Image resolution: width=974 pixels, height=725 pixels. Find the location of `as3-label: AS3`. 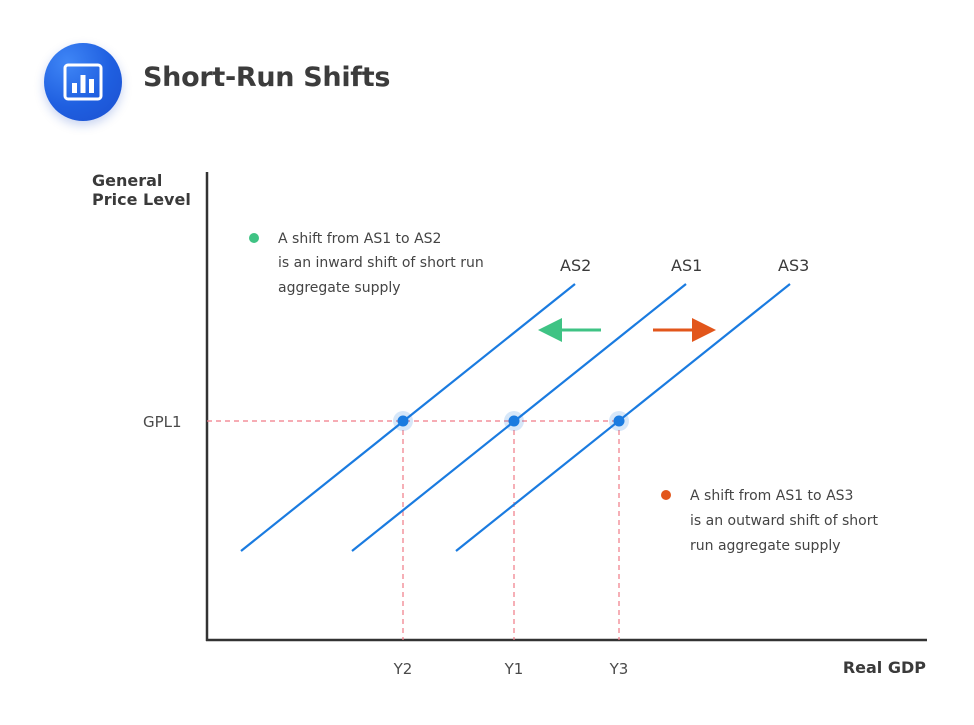

as3-label: AS3 is located at coordinates (793, 265).